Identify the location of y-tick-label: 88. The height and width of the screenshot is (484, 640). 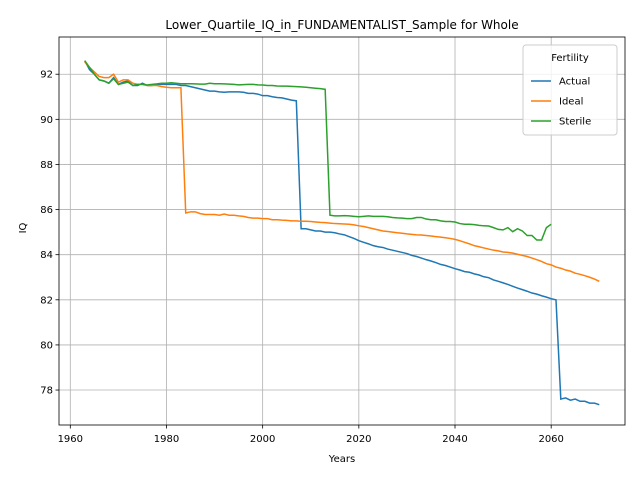
(46, 165).